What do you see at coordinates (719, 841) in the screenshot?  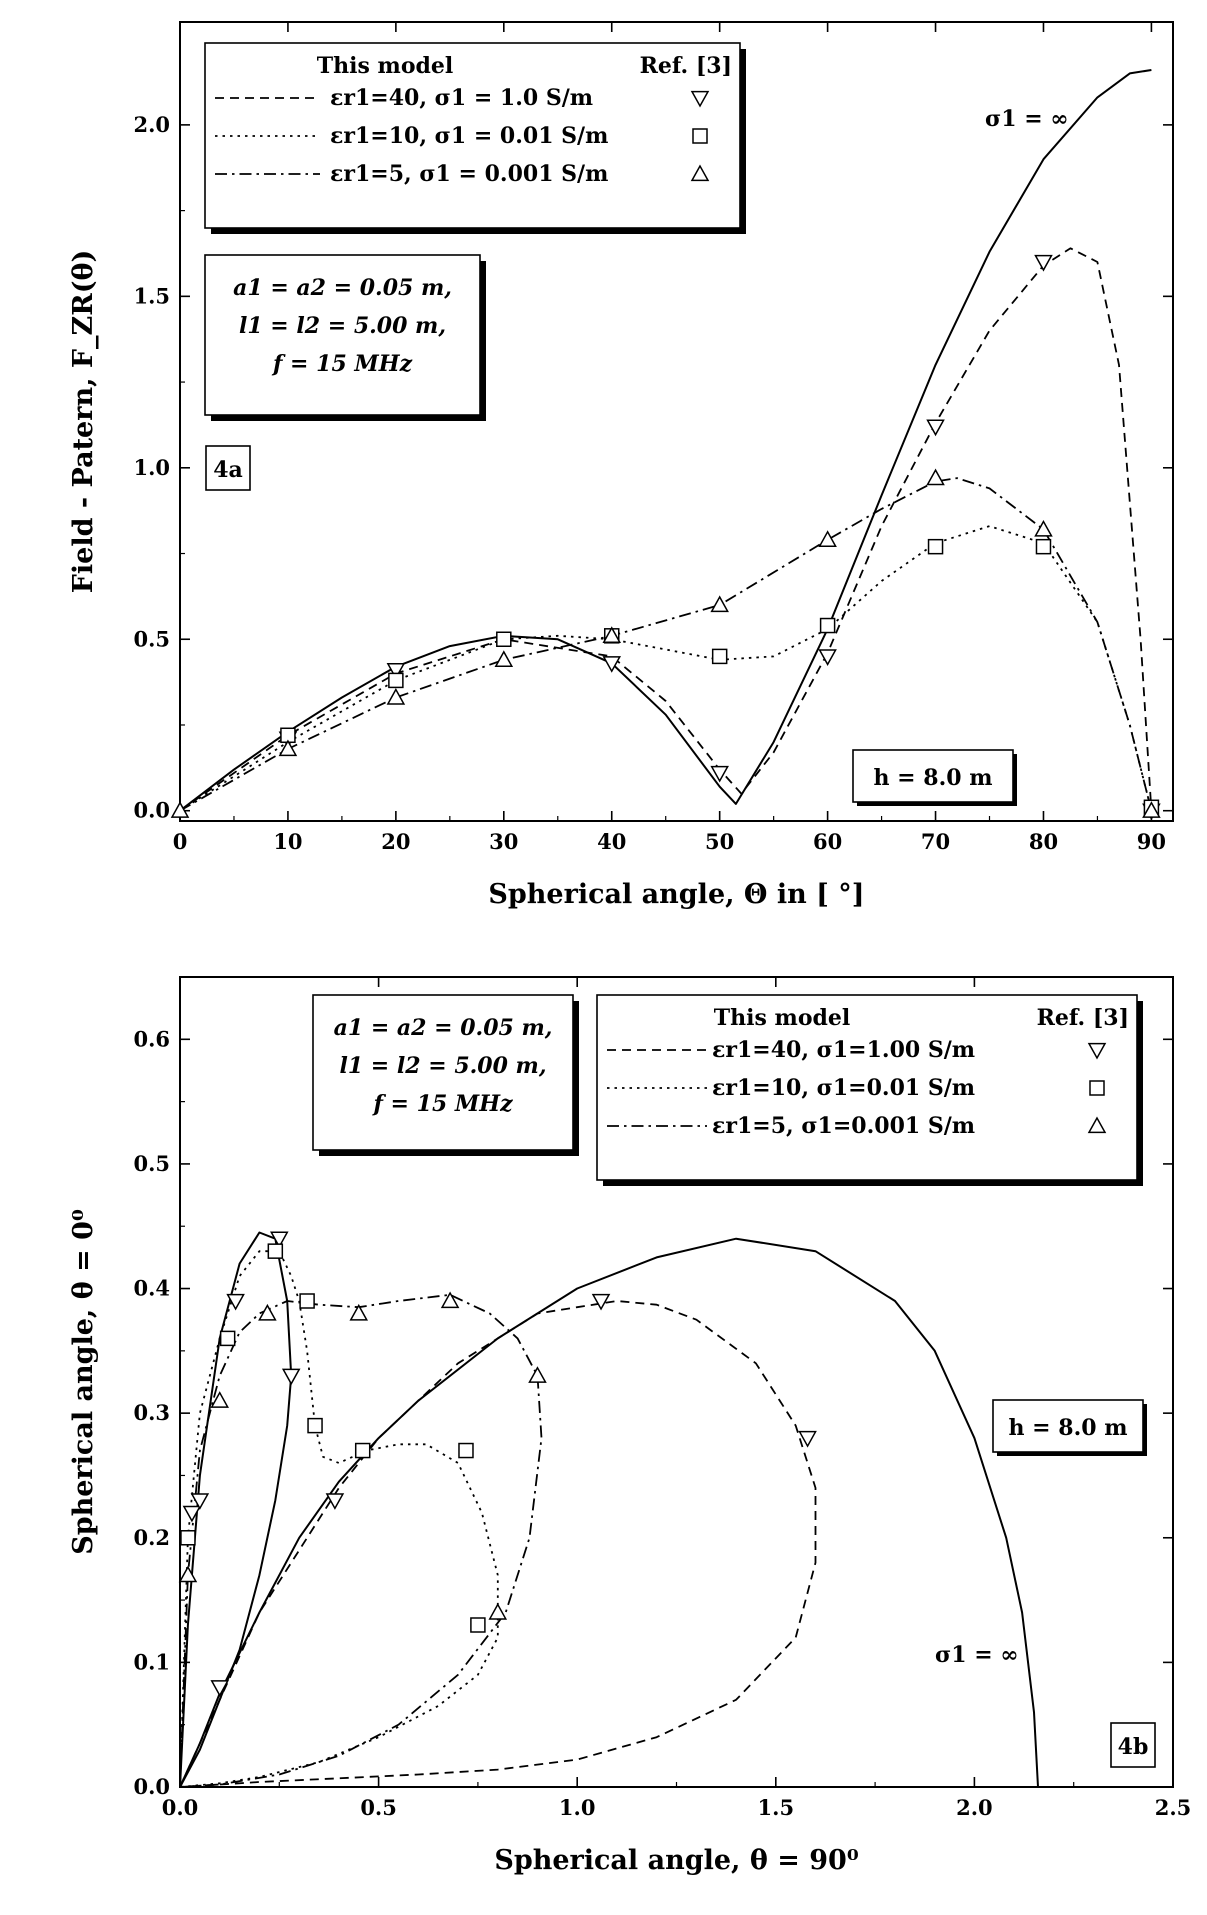 I see `x-tick-label: 50` at bounding box center [719, 841].